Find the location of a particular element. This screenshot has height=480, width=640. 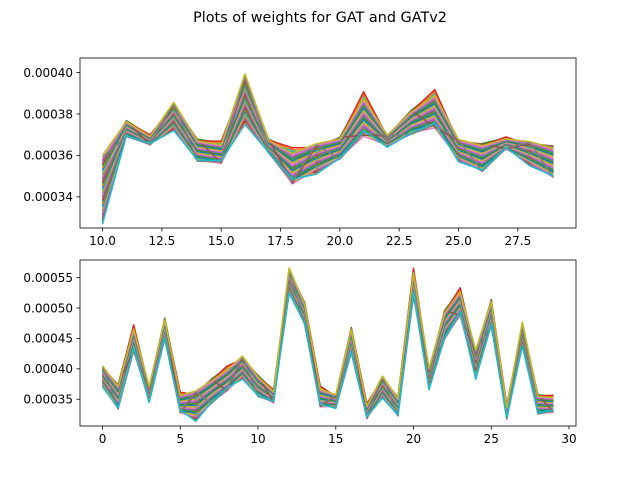

bottom-x-tick-label: 0 is located at coordinates (103, 439).